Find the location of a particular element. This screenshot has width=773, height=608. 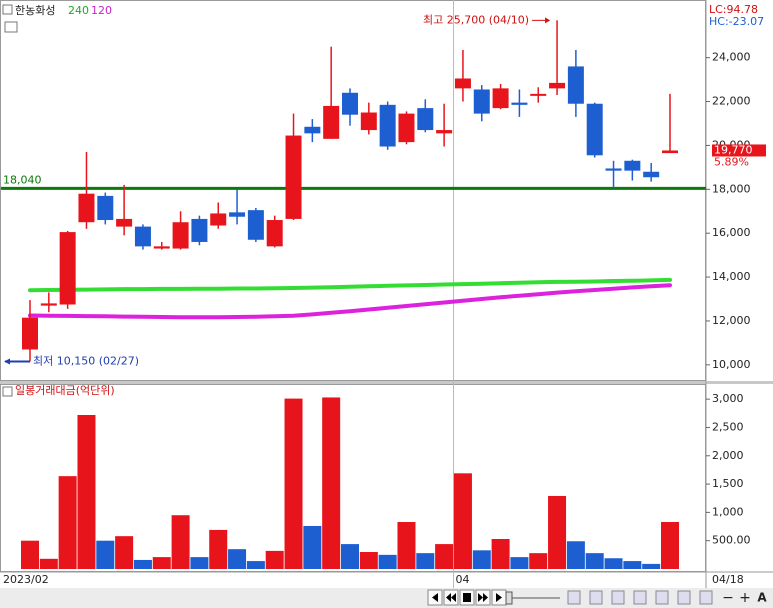

panel-divider is located at coordinates (386, 382).